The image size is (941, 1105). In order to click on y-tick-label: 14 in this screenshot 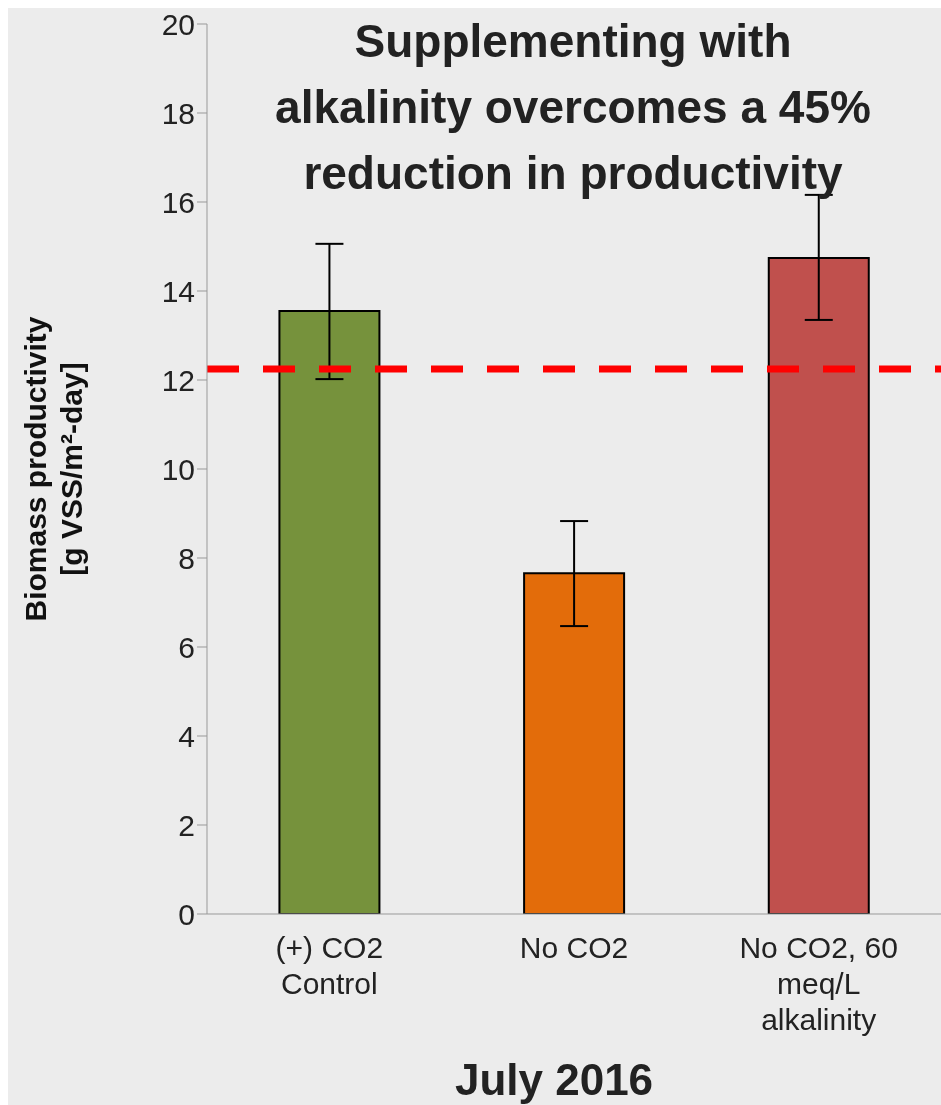, I will do `click(178, 291)`.